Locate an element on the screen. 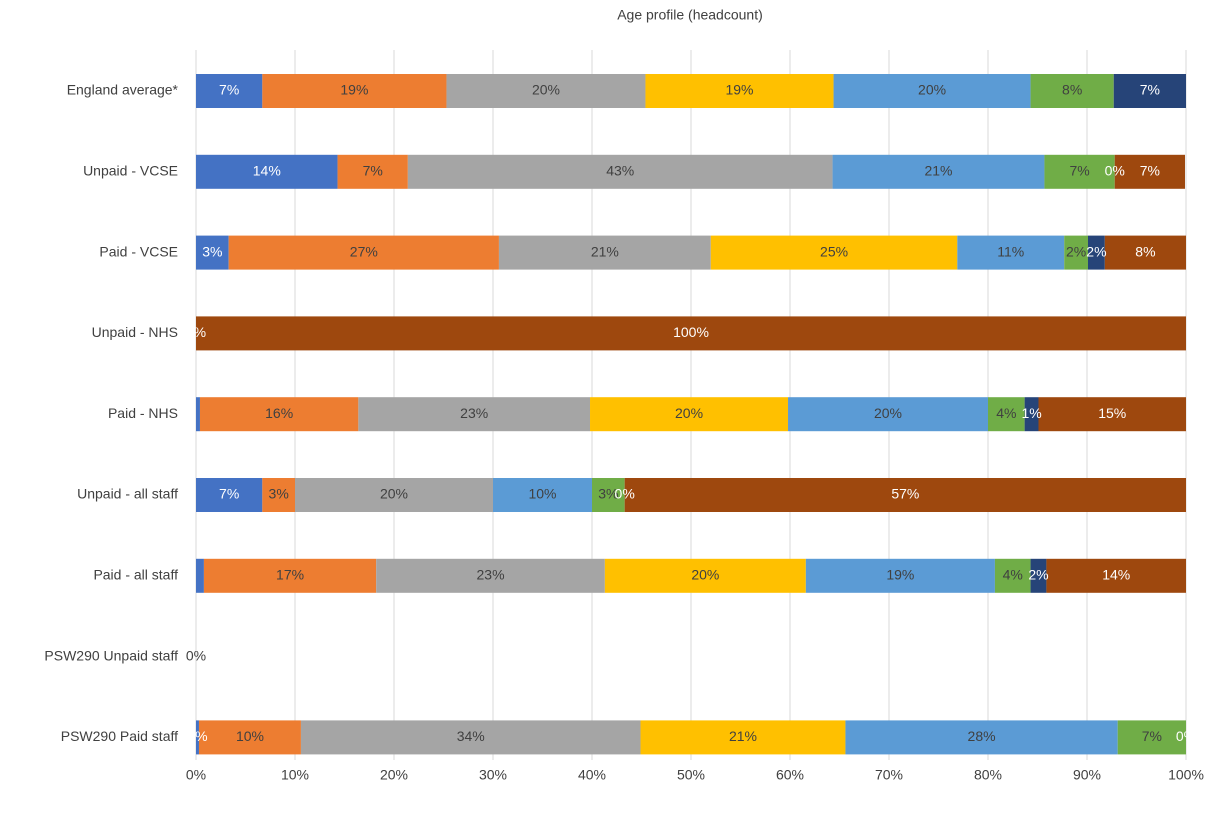 Image resolution: width=1210 pixels, height=813 pixels. y-tick-label: England average* is located at coordinates (123, 90).